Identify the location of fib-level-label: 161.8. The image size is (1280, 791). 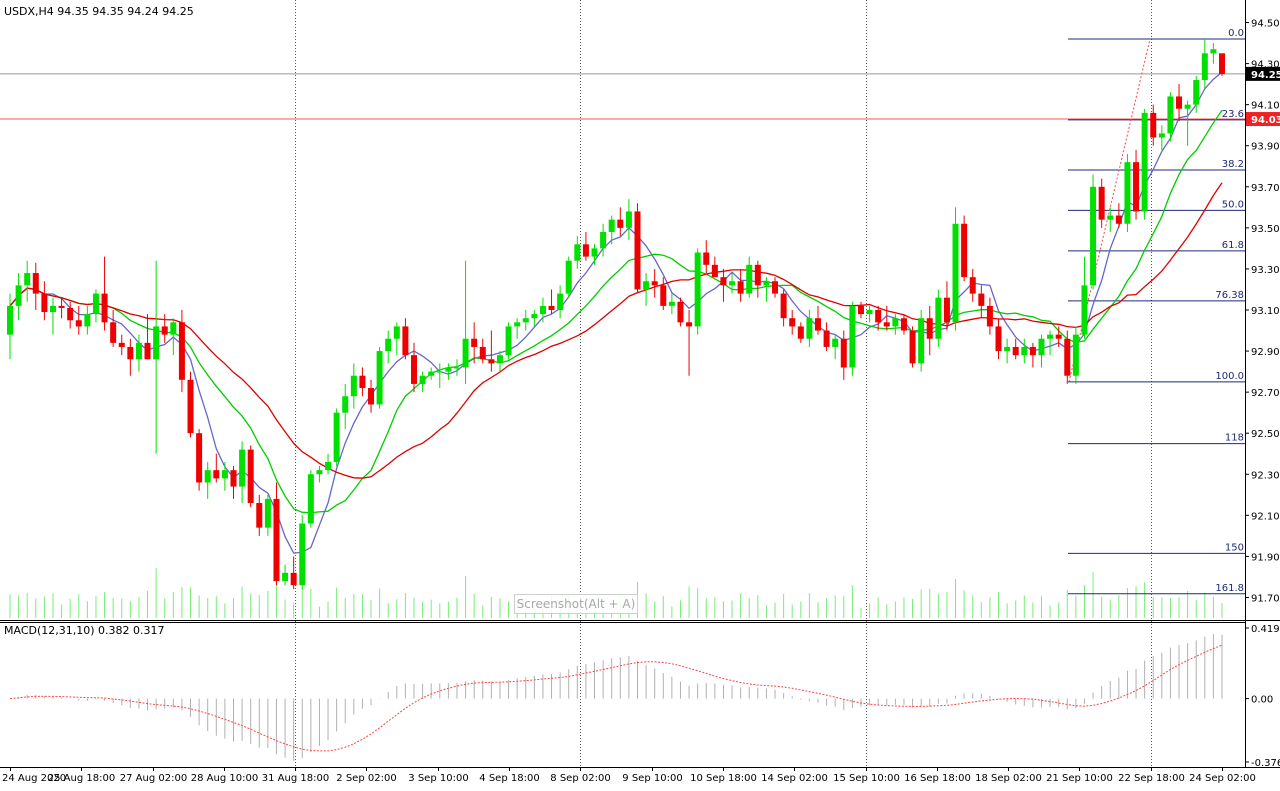
(1229, 588).